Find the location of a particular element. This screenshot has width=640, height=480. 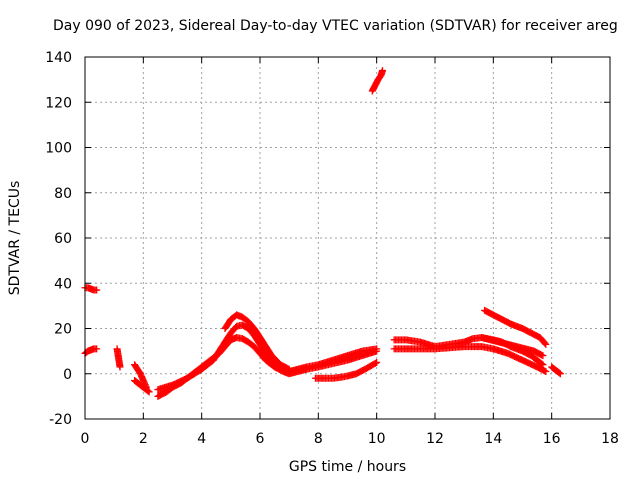

series-arc-mid-b is located at coordinates (470, 359).